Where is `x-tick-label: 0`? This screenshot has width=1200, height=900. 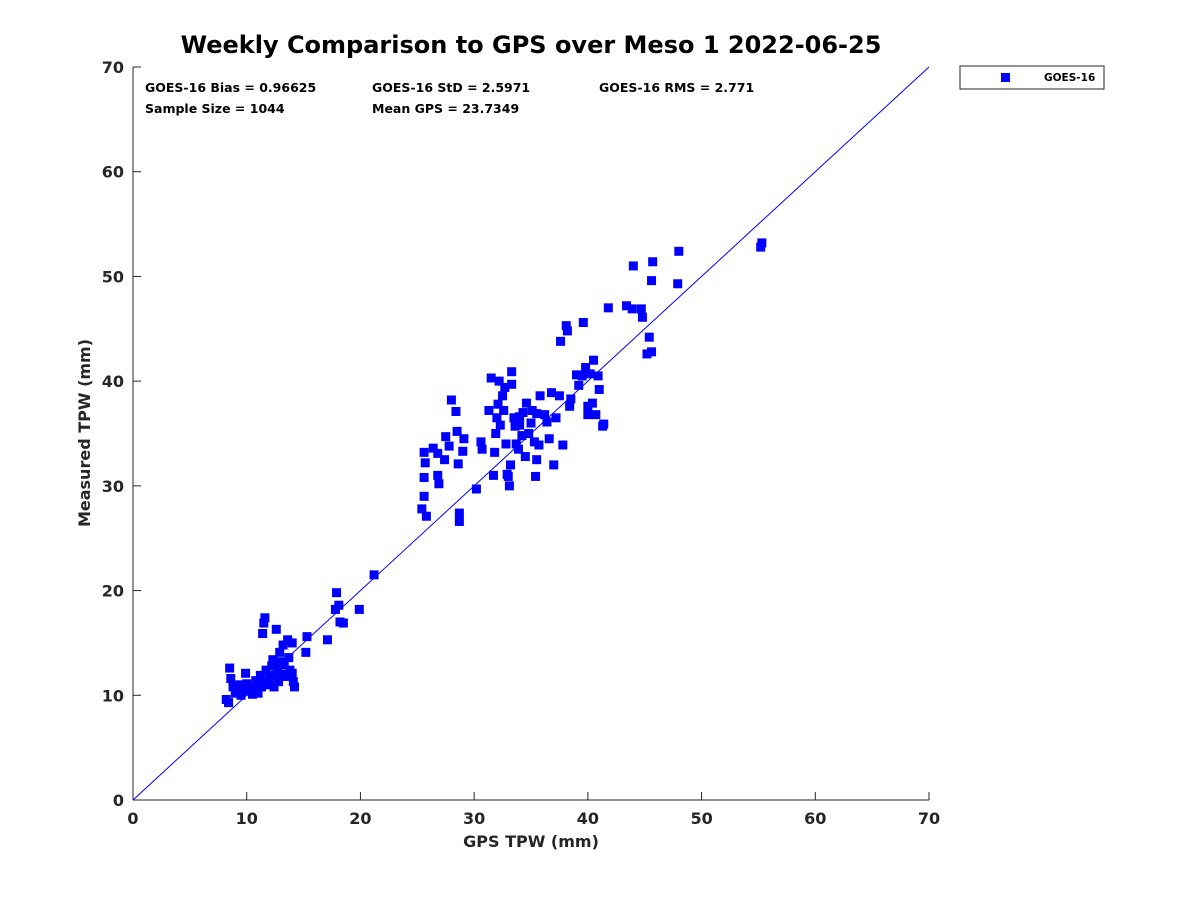 x-tick-label: 0 is located at coordinates (132, 818).